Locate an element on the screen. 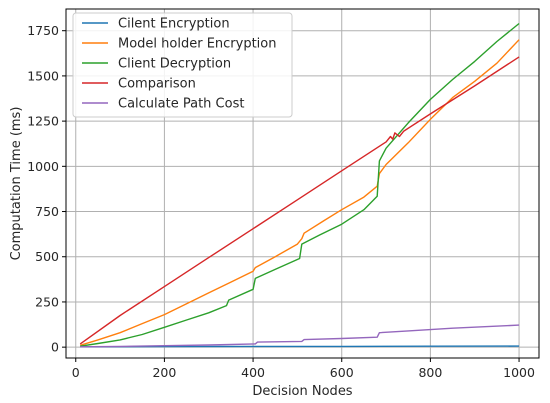 The width and height of the screenshot is (550, 403). x-axis-label: Decision Nodes is located at coordinates (302, 391).